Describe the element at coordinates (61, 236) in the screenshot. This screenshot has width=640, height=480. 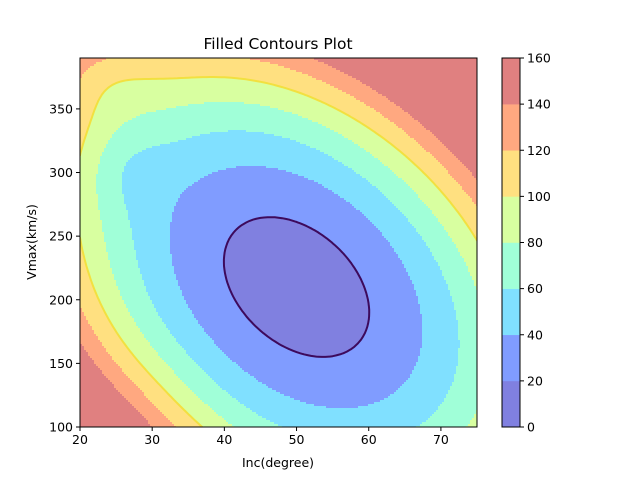
I see `y-tick-label: 250` at that location.